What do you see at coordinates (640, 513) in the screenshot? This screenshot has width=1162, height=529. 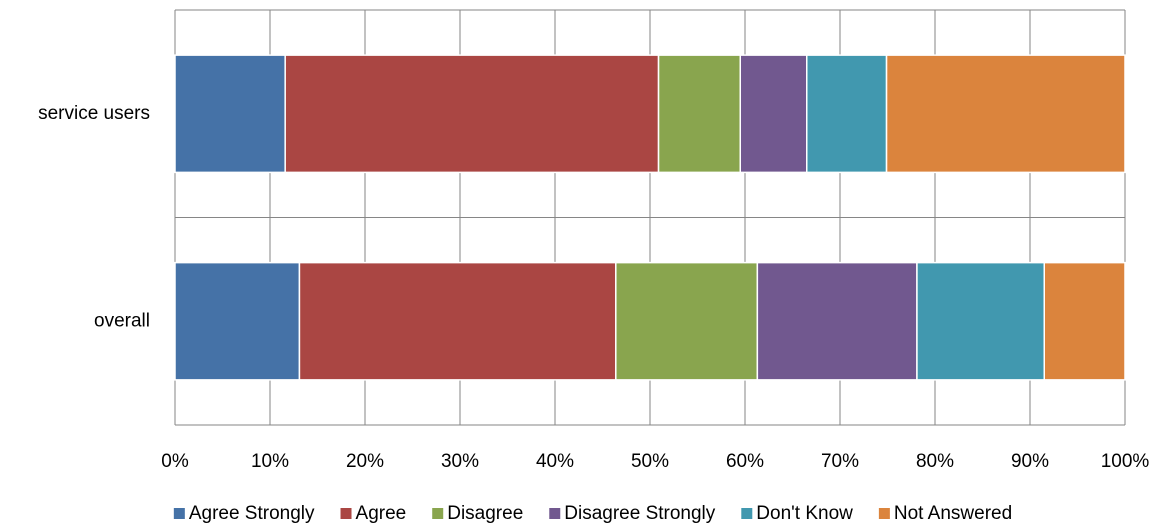 I see `legend-label: Disagree Strongly` at bounding box center [640, 513].